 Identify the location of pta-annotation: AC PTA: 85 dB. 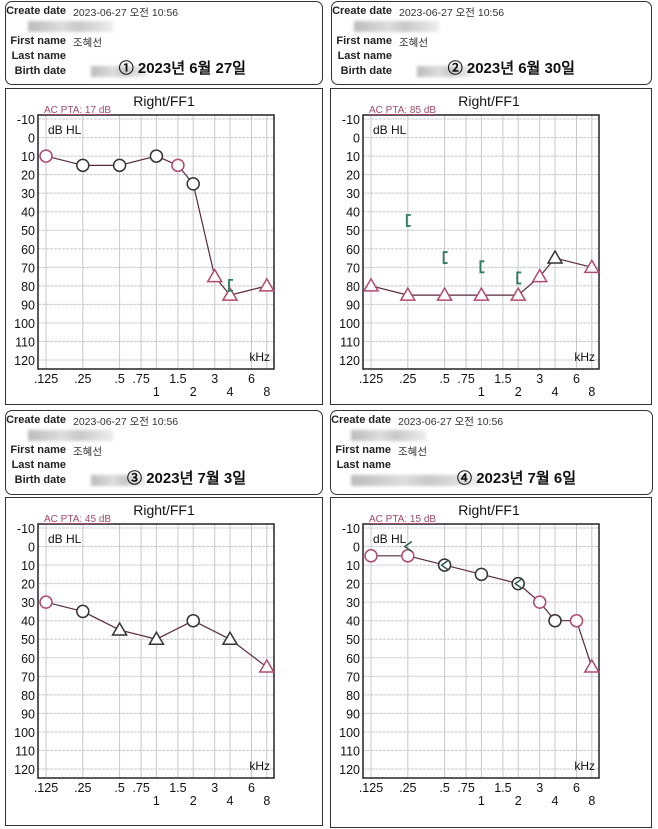
(402, 110).